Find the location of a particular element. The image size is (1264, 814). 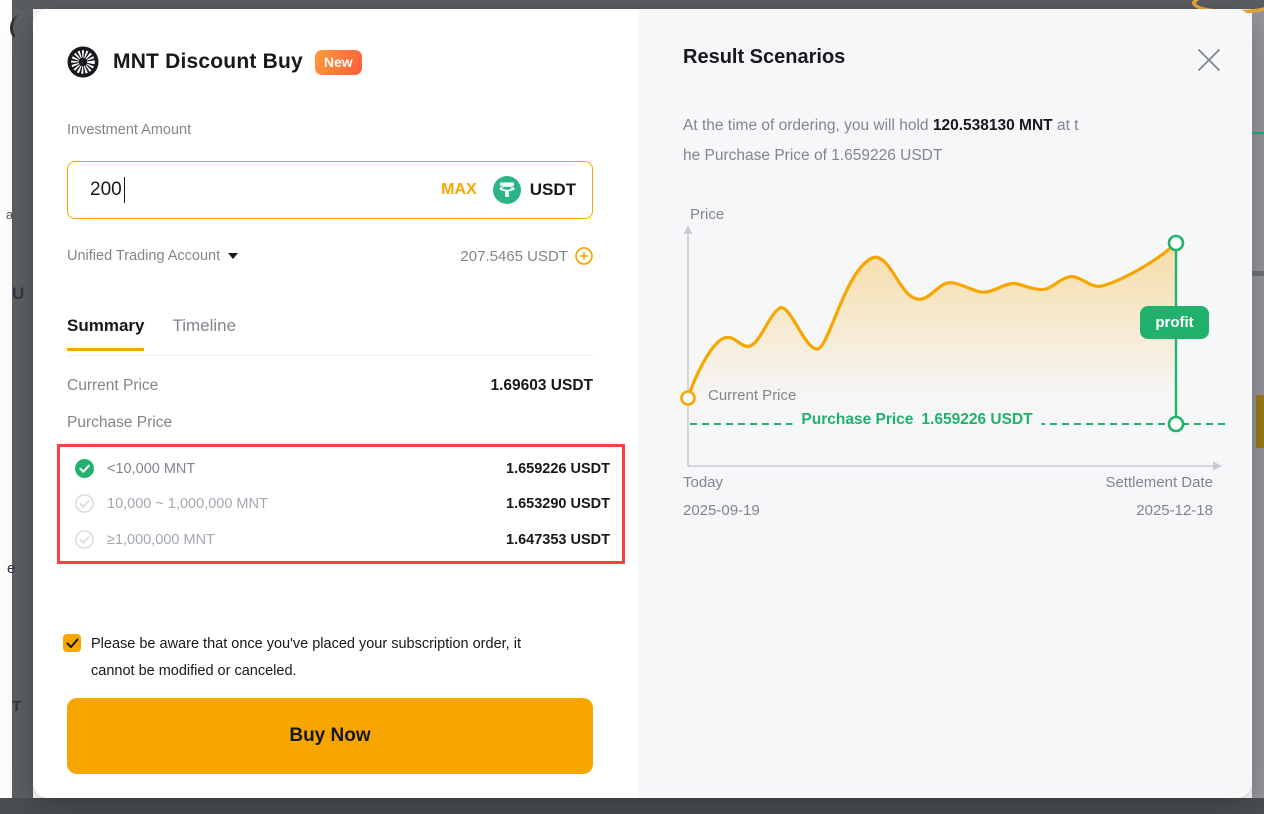

holding-amount: 120.538130 MNT is located at coordinates (992, 125).